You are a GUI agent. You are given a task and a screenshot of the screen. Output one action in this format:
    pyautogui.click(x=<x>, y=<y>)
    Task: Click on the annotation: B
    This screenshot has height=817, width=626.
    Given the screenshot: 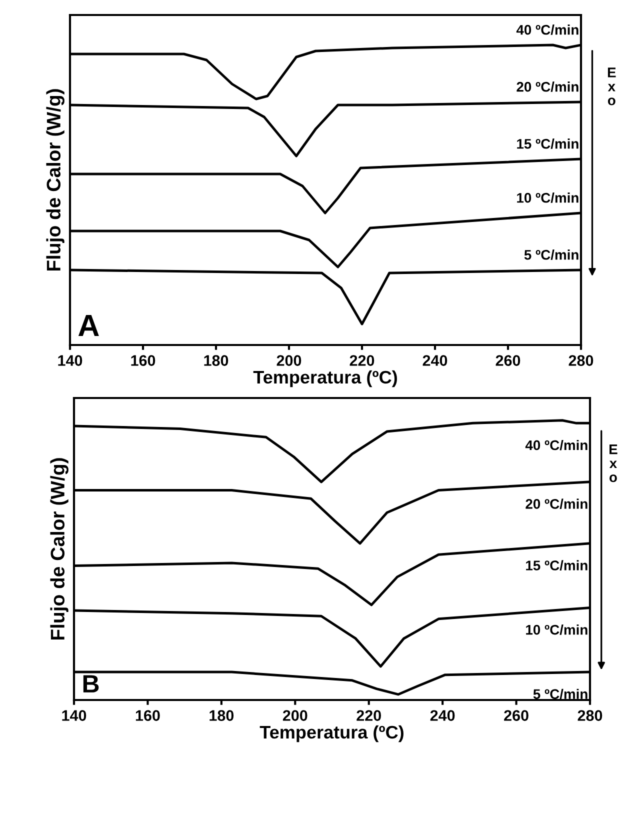 What is the action you would take?
    pyautogui.click(x=91, y=683)
    